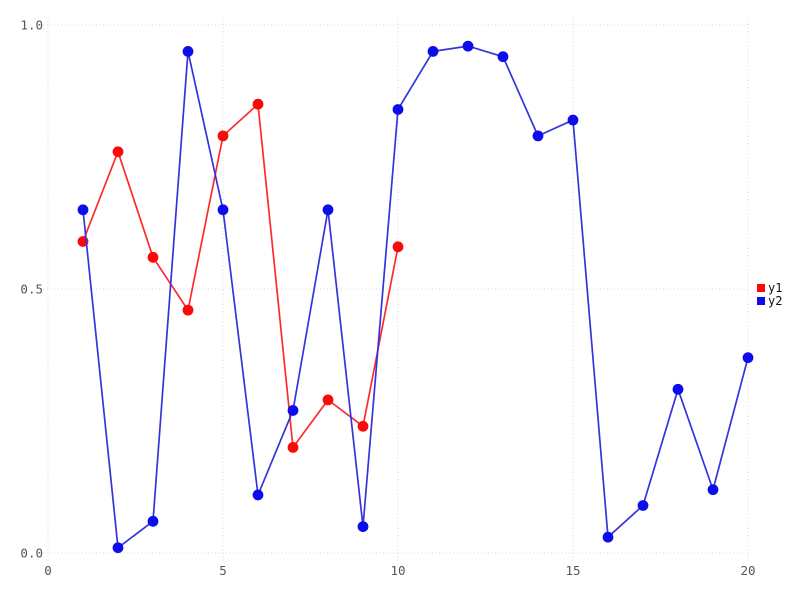  Describe the element at coordinates (31, 553) in the screenshot. I see `y-tick-label: 0.0` at that location.